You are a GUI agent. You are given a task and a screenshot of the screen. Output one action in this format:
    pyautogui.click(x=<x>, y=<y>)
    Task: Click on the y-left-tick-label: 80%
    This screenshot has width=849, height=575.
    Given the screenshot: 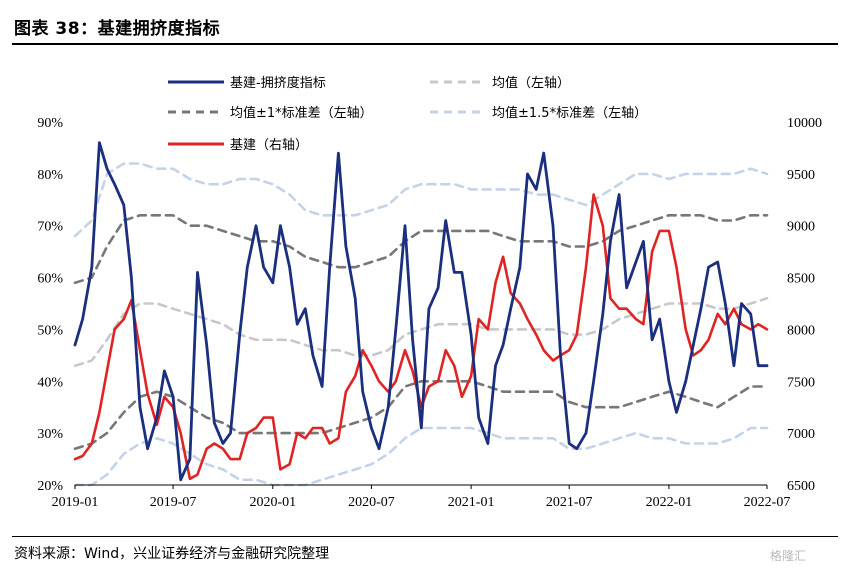 What is the action you would take?
    pyautogui.click(x=50, y=175)
    